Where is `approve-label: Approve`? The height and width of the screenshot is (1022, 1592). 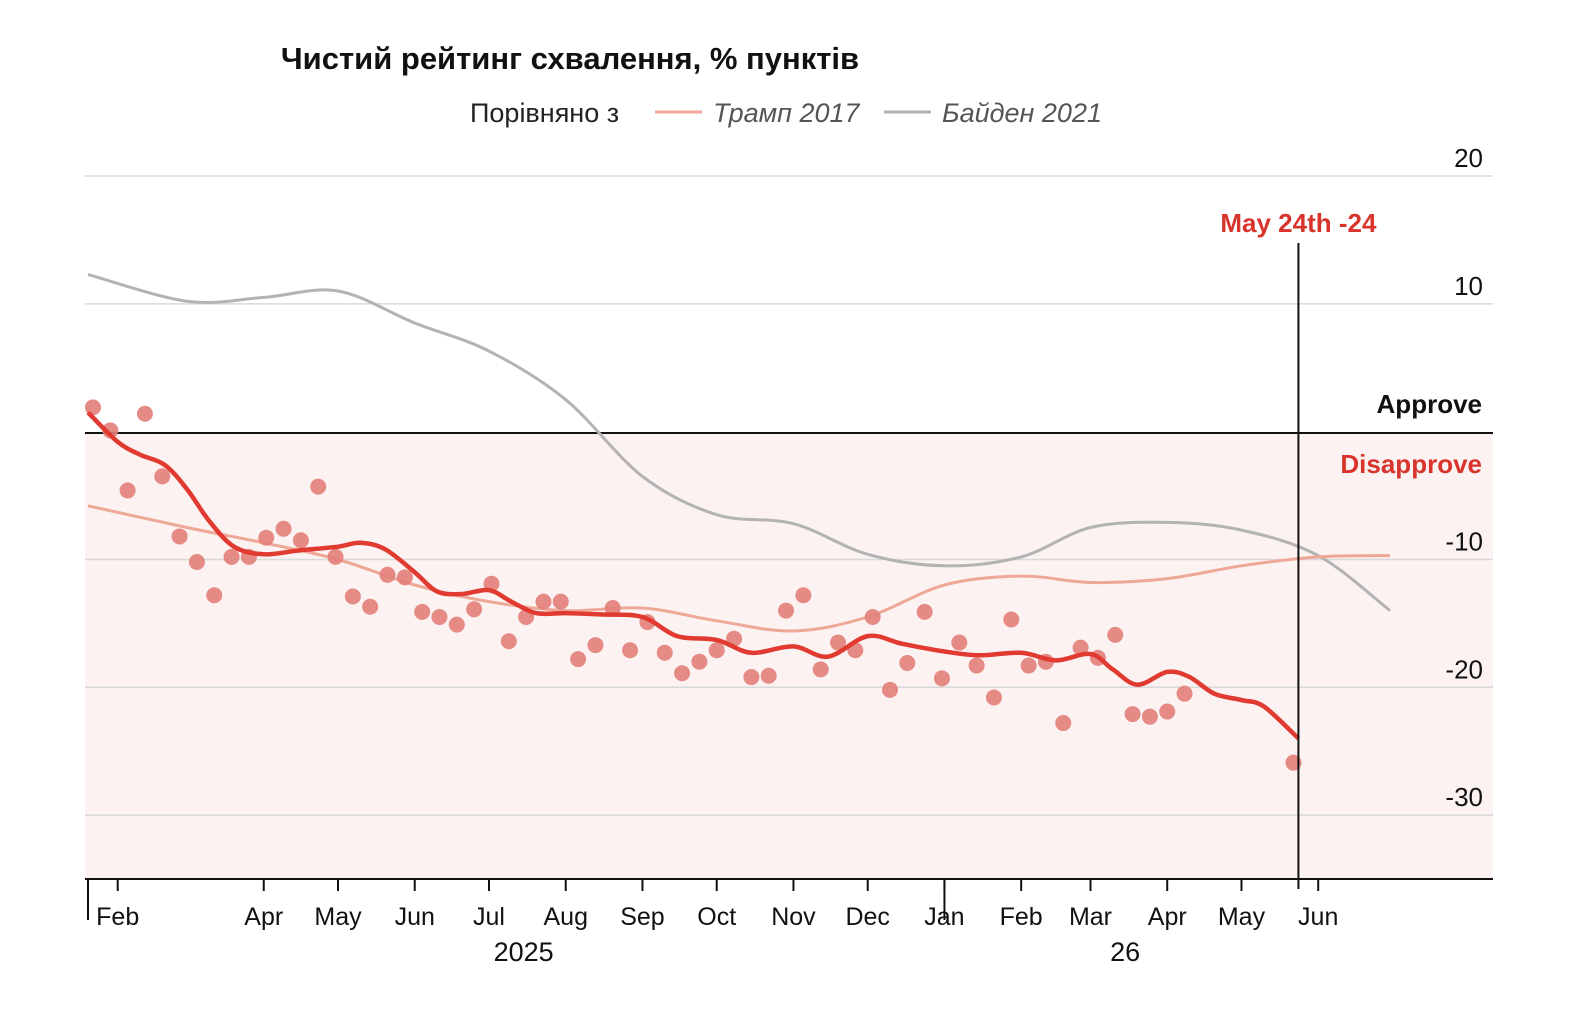
approve-label: Approve is located at coordinates (1429, 404).